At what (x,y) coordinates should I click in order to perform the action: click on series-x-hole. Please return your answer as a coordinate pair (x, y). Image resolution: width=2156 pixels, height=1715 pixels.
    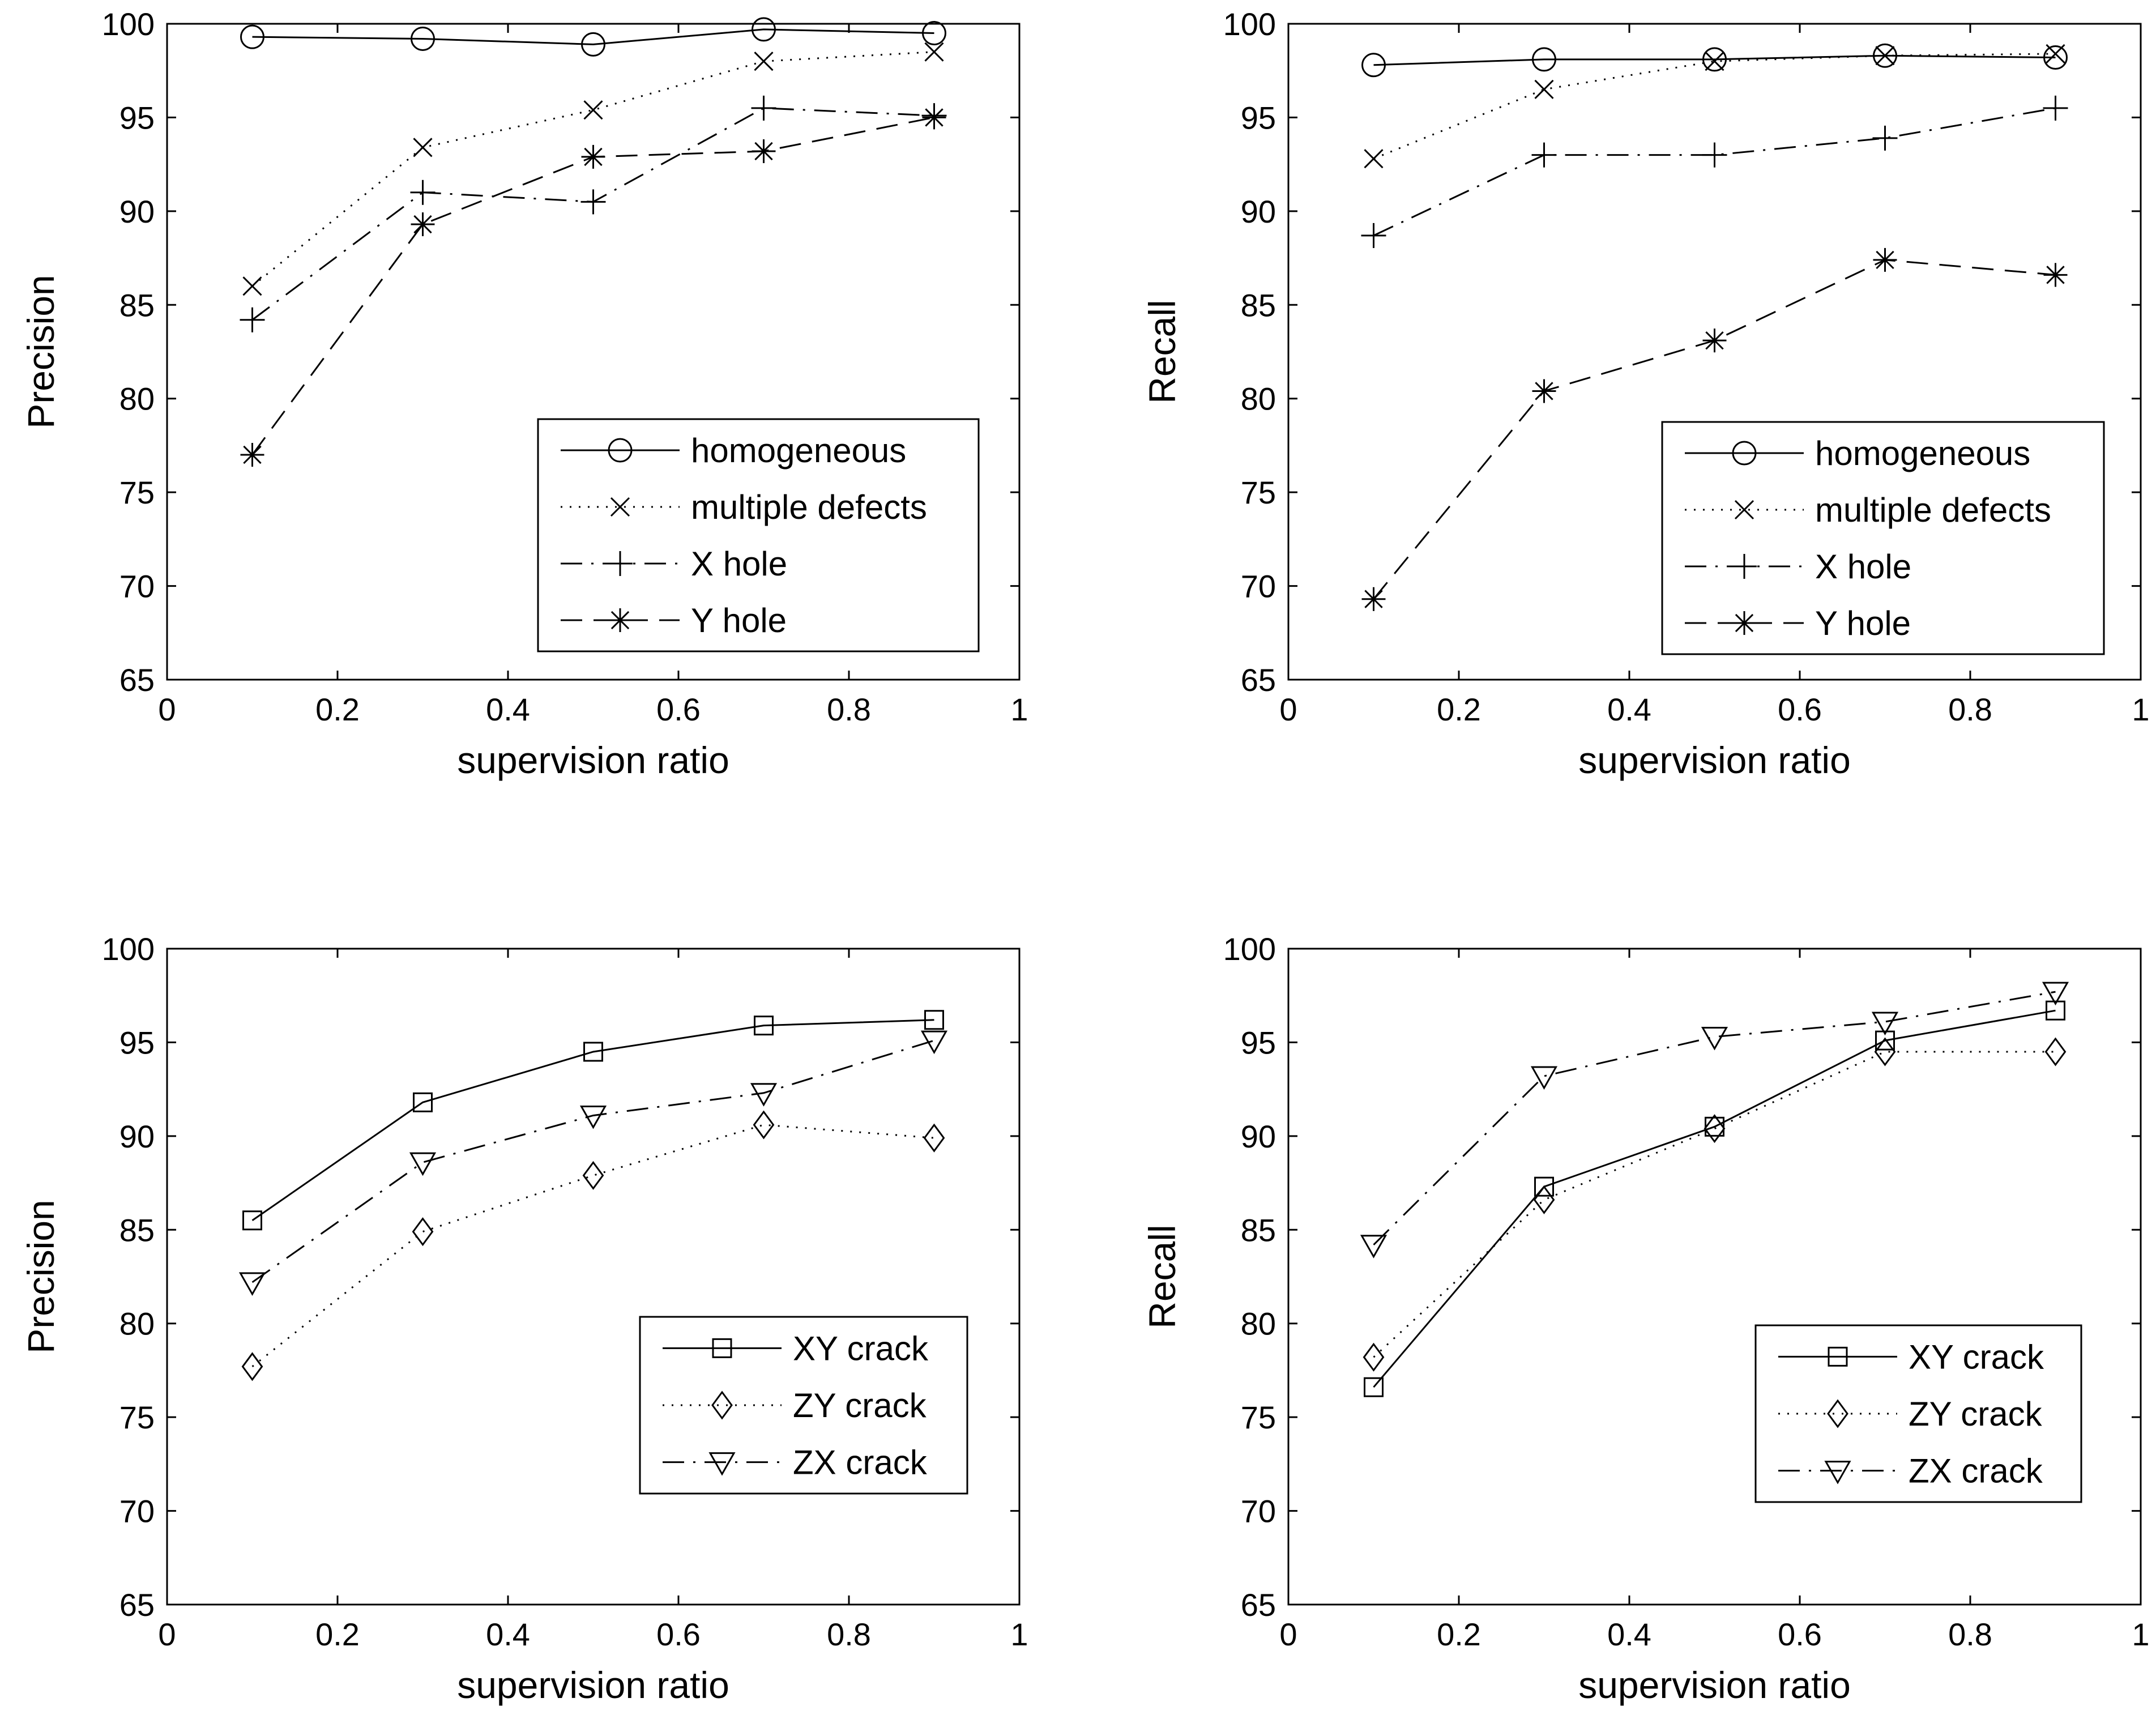
    Looking at the image, I should click on (1714, 171).